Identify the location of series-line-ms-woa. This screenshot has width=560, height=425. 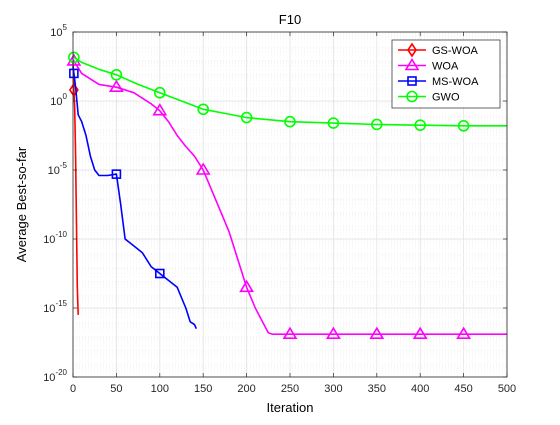
(135, 198).